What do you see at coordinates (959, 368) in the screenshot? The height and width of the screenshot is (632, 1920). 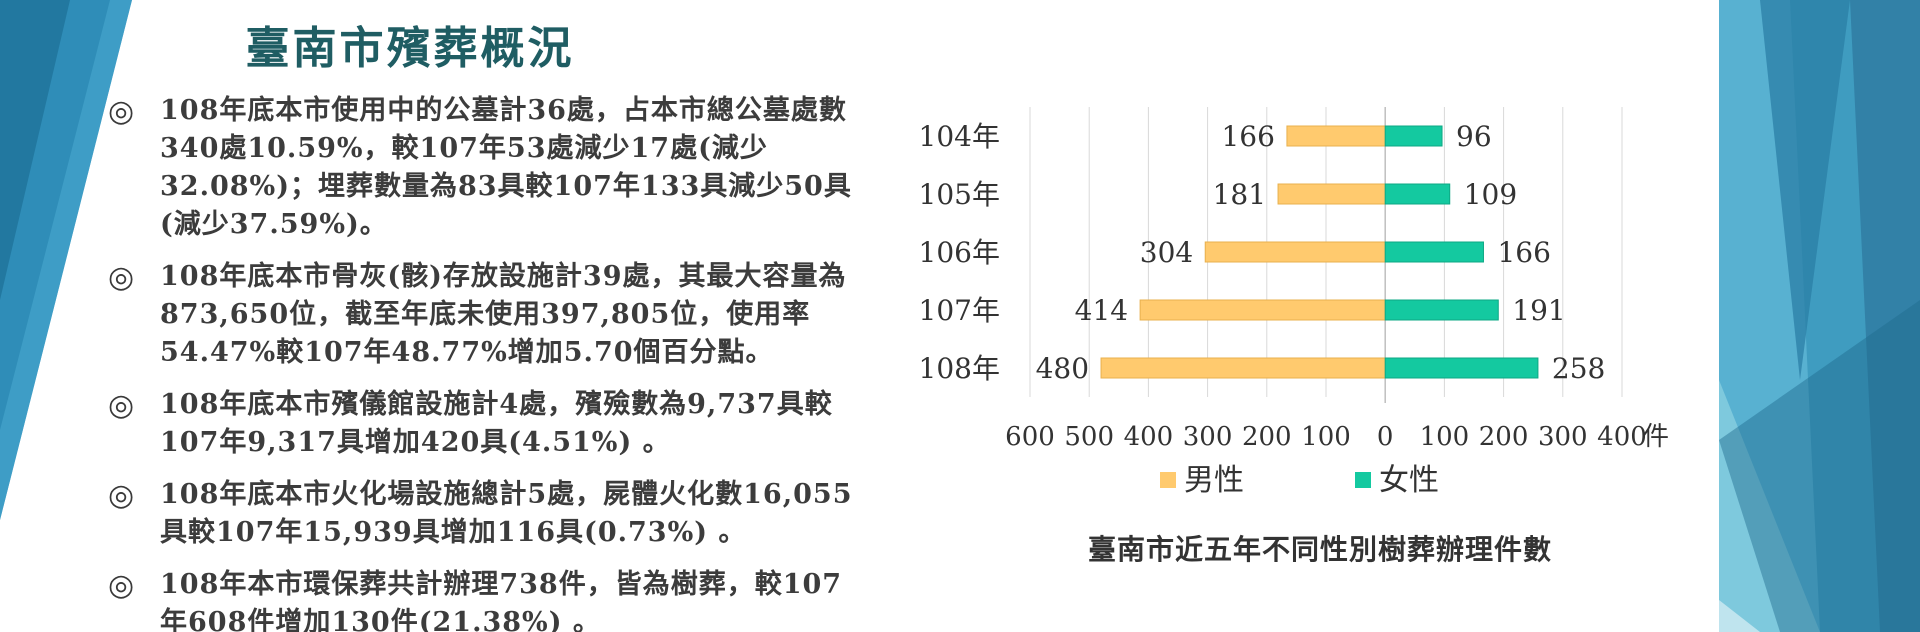 I see `category-label: 108年` at bounding box center [959, 368].